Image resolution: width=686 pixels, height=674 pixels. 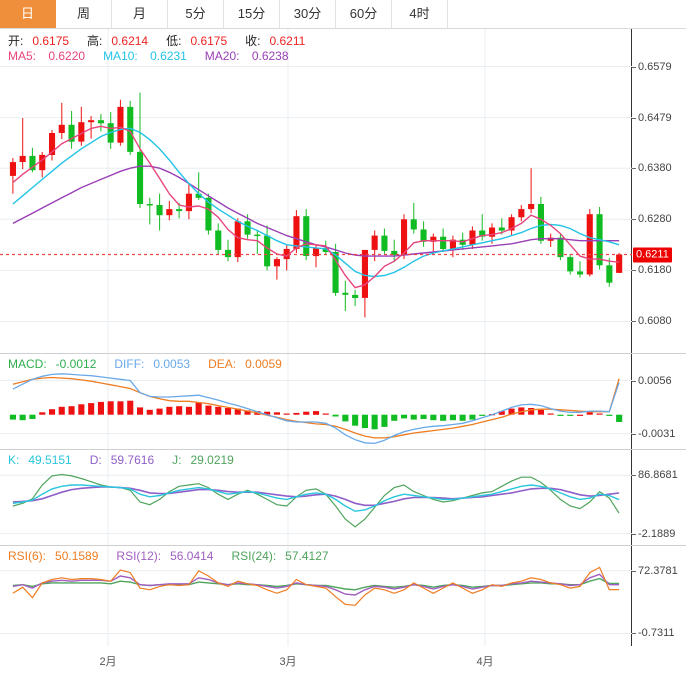 I want to click on kdj-chart-svg, so click(x=316, y=497).